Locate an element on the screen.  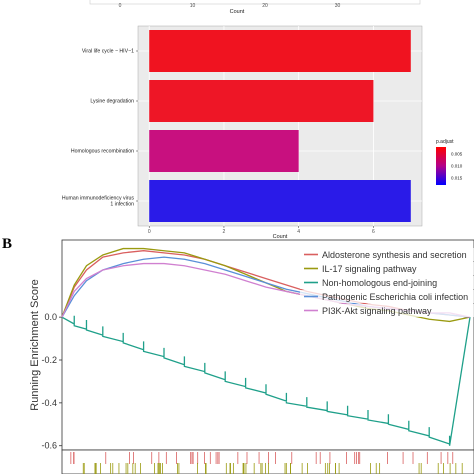
panel-a-category-label: Homologous recombination is located at coordinates (102, 152).